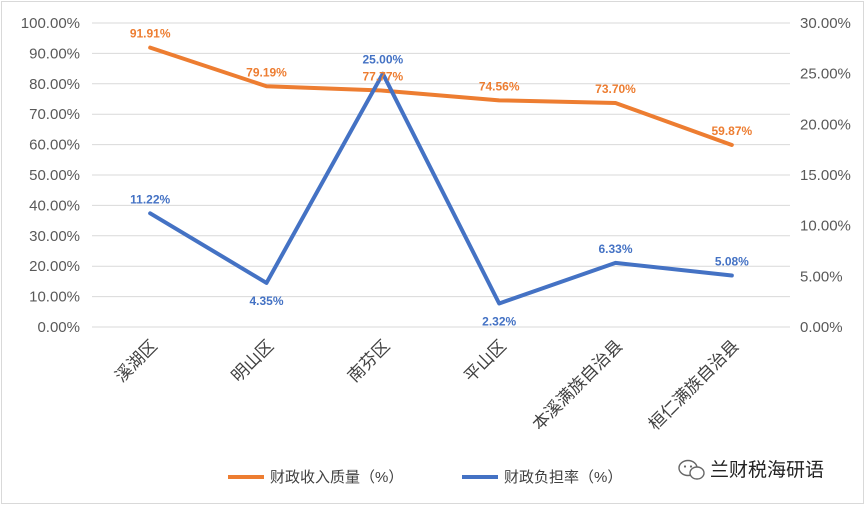 This screenshot has height=507, width=867. Describe the element at coordinates (54, 145) in the screenshot. I see `left-tick-label: 60.00%` at that location.